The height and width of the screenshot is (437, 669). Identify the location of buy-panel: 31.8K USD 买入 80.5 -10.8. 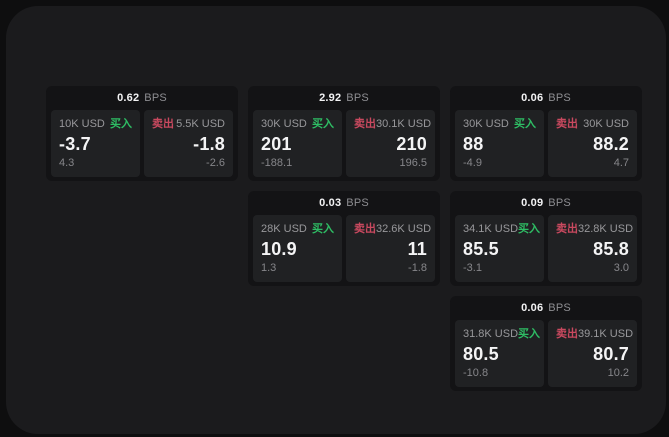
(499, 353).